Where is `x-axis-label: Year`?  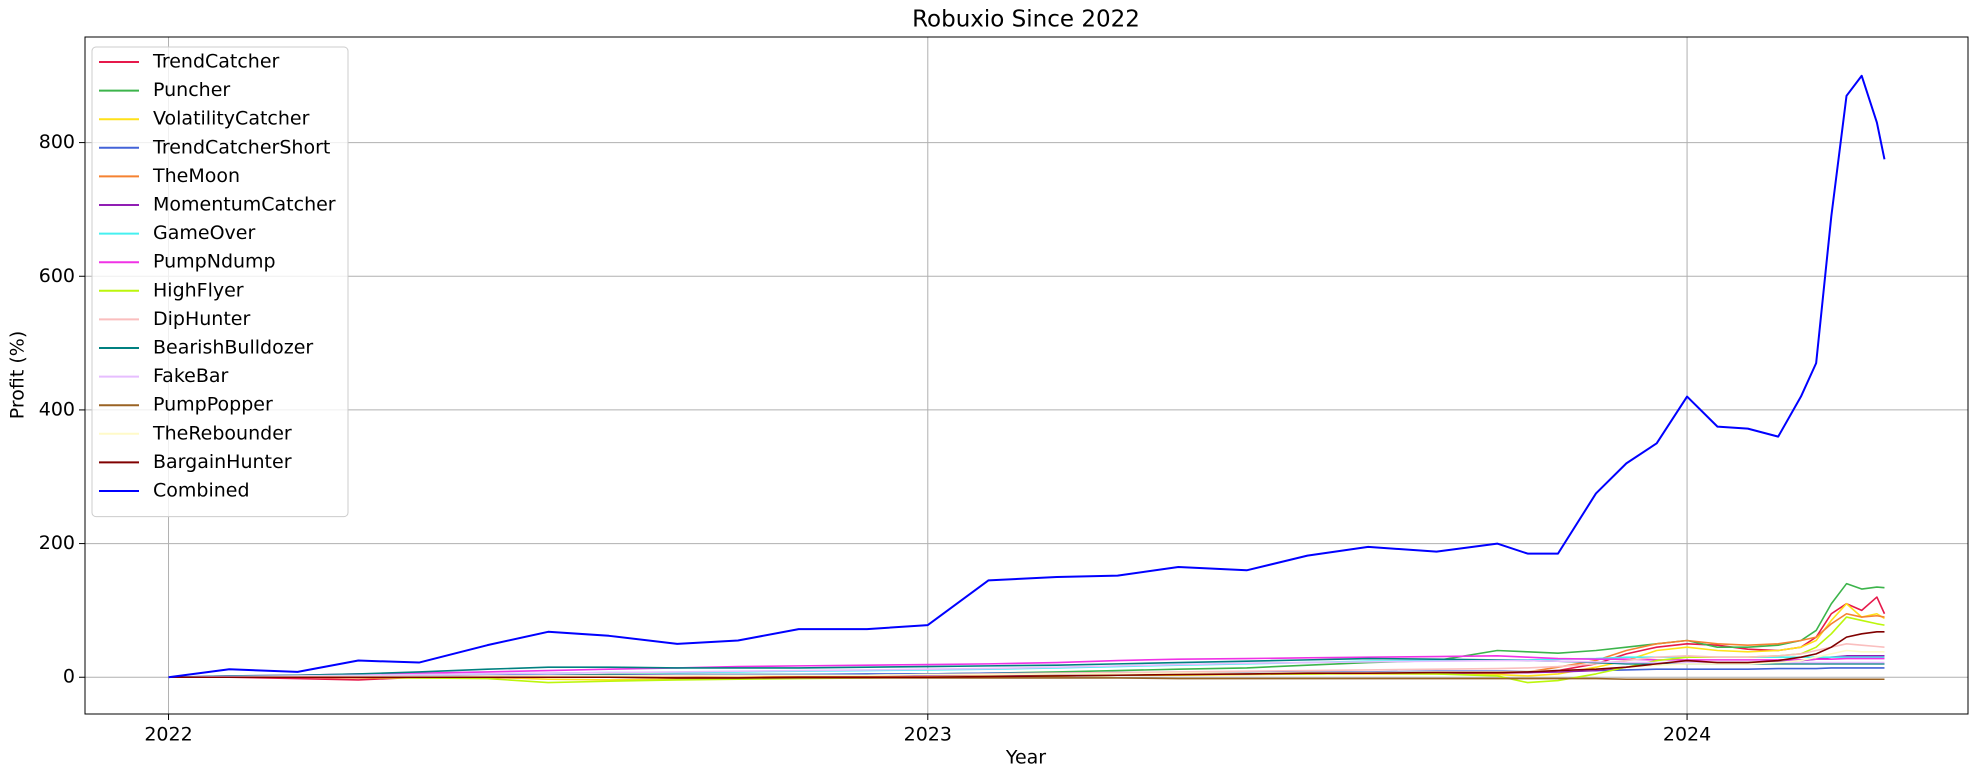
x-axis-label: Year is located at coordinates (1025, 758).